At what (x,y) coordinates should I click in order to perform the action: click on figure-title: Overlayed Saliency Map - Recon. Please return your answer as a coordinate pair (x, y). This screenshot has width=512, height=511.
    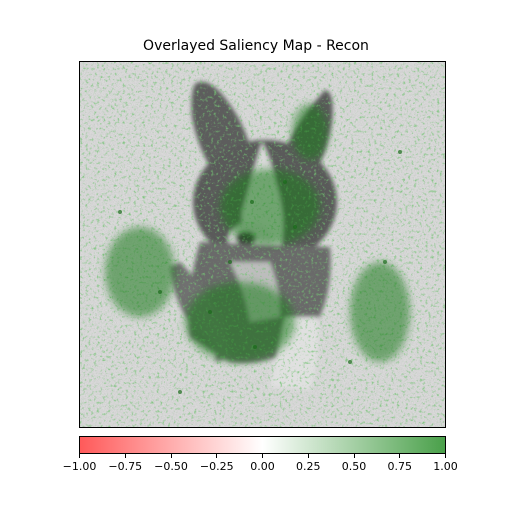
    Looking at the image, I should click on (256, 46).